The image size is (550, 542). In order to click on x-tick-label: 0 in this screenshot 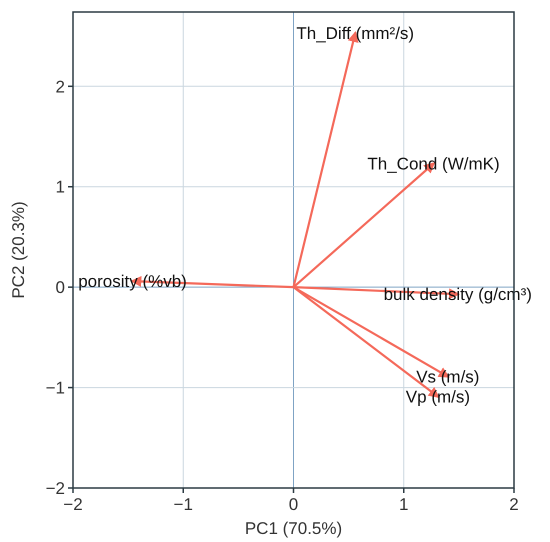, I will do `click(293, 504)`.